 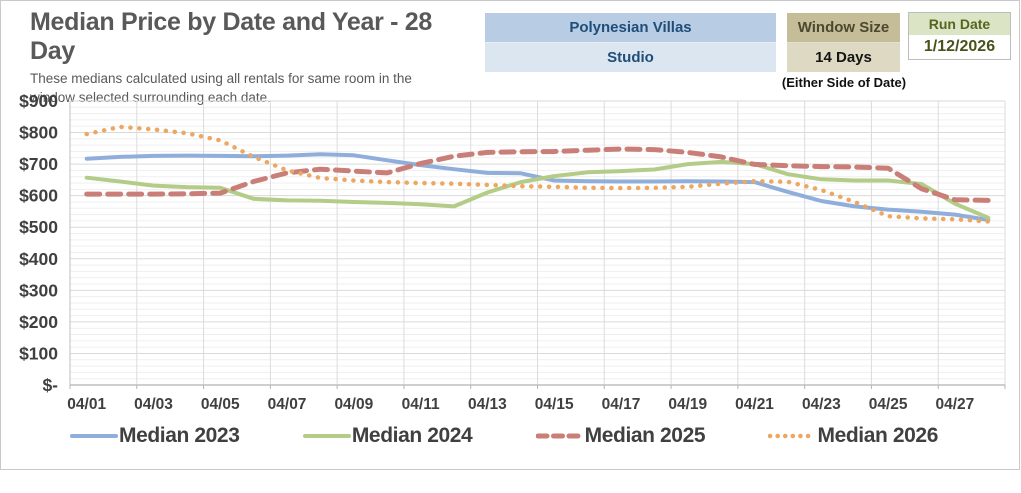 I want to click on y-tick-label: $900, so click(x=38, y=101).